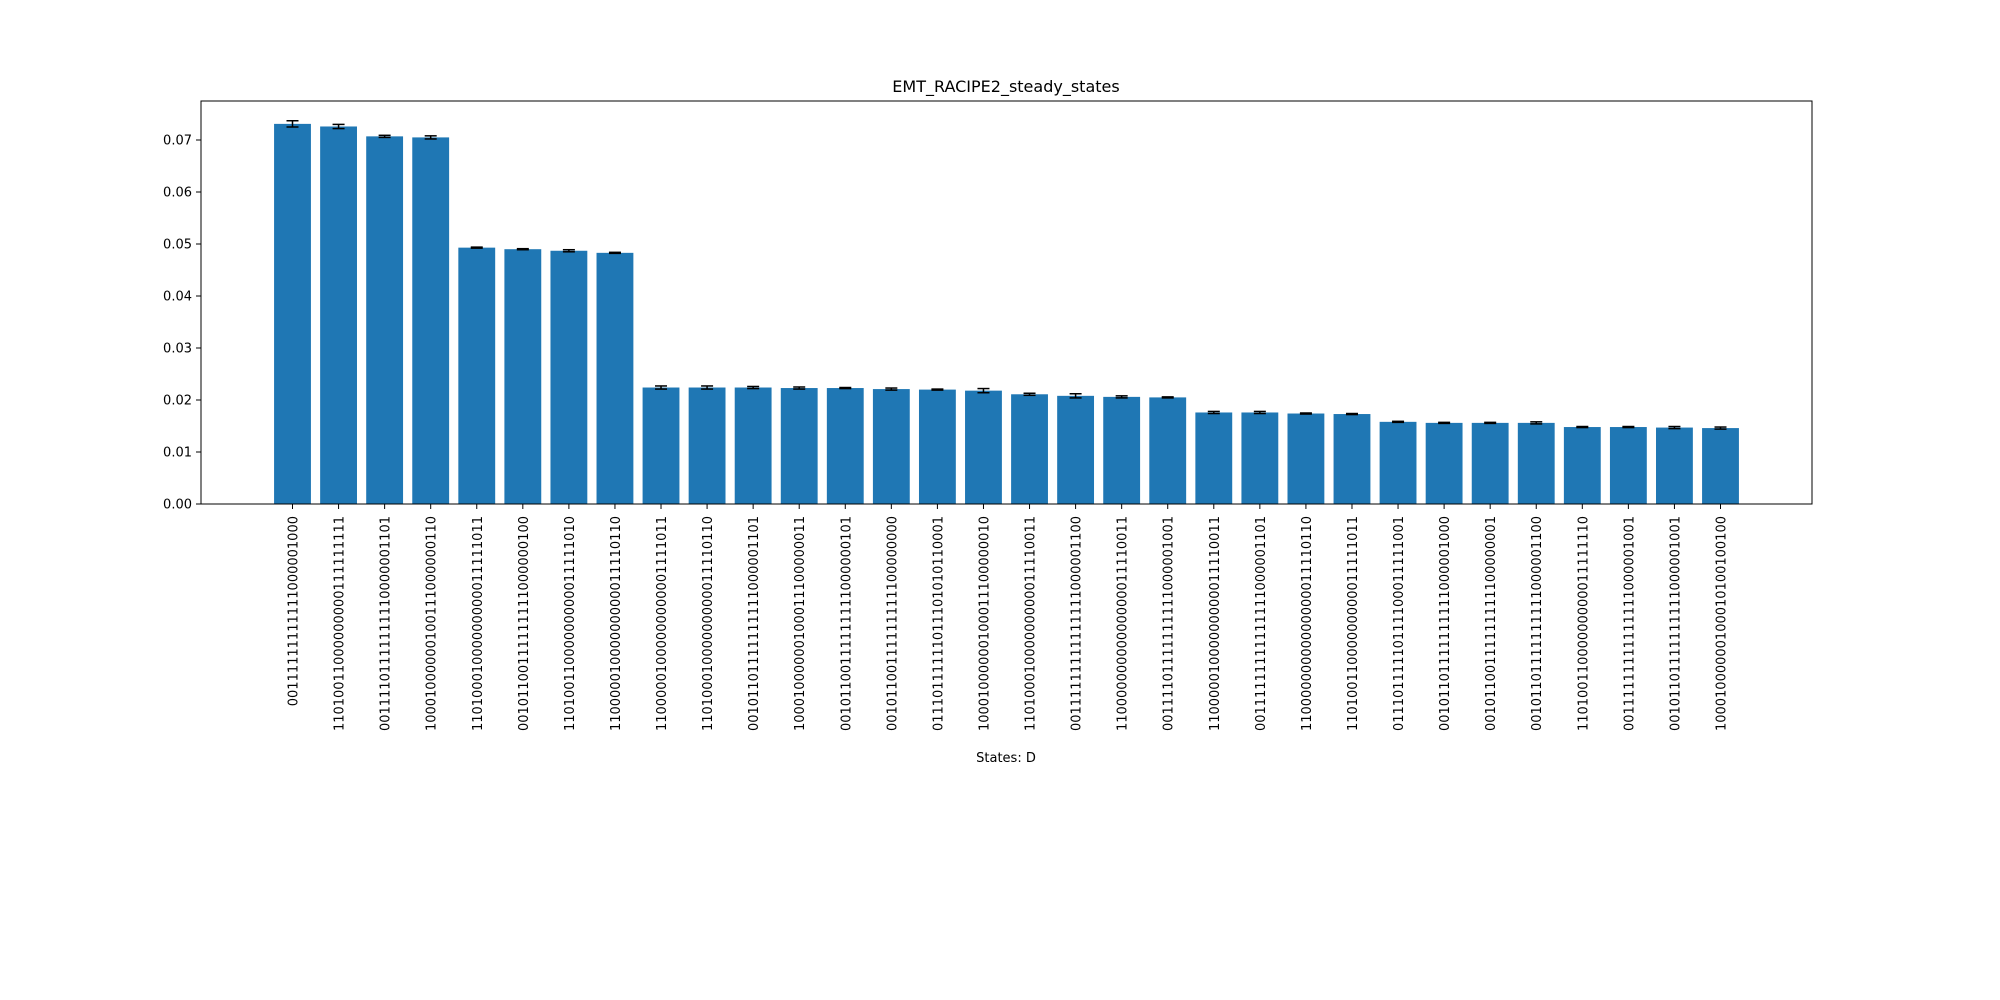  I want to click on x-axis-label: States: D, so click(1006, 758).